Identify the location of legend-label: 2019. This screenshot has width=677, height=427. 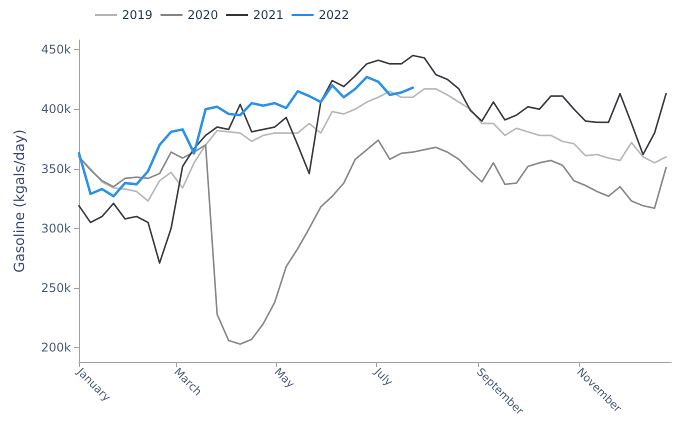
(137, 15).